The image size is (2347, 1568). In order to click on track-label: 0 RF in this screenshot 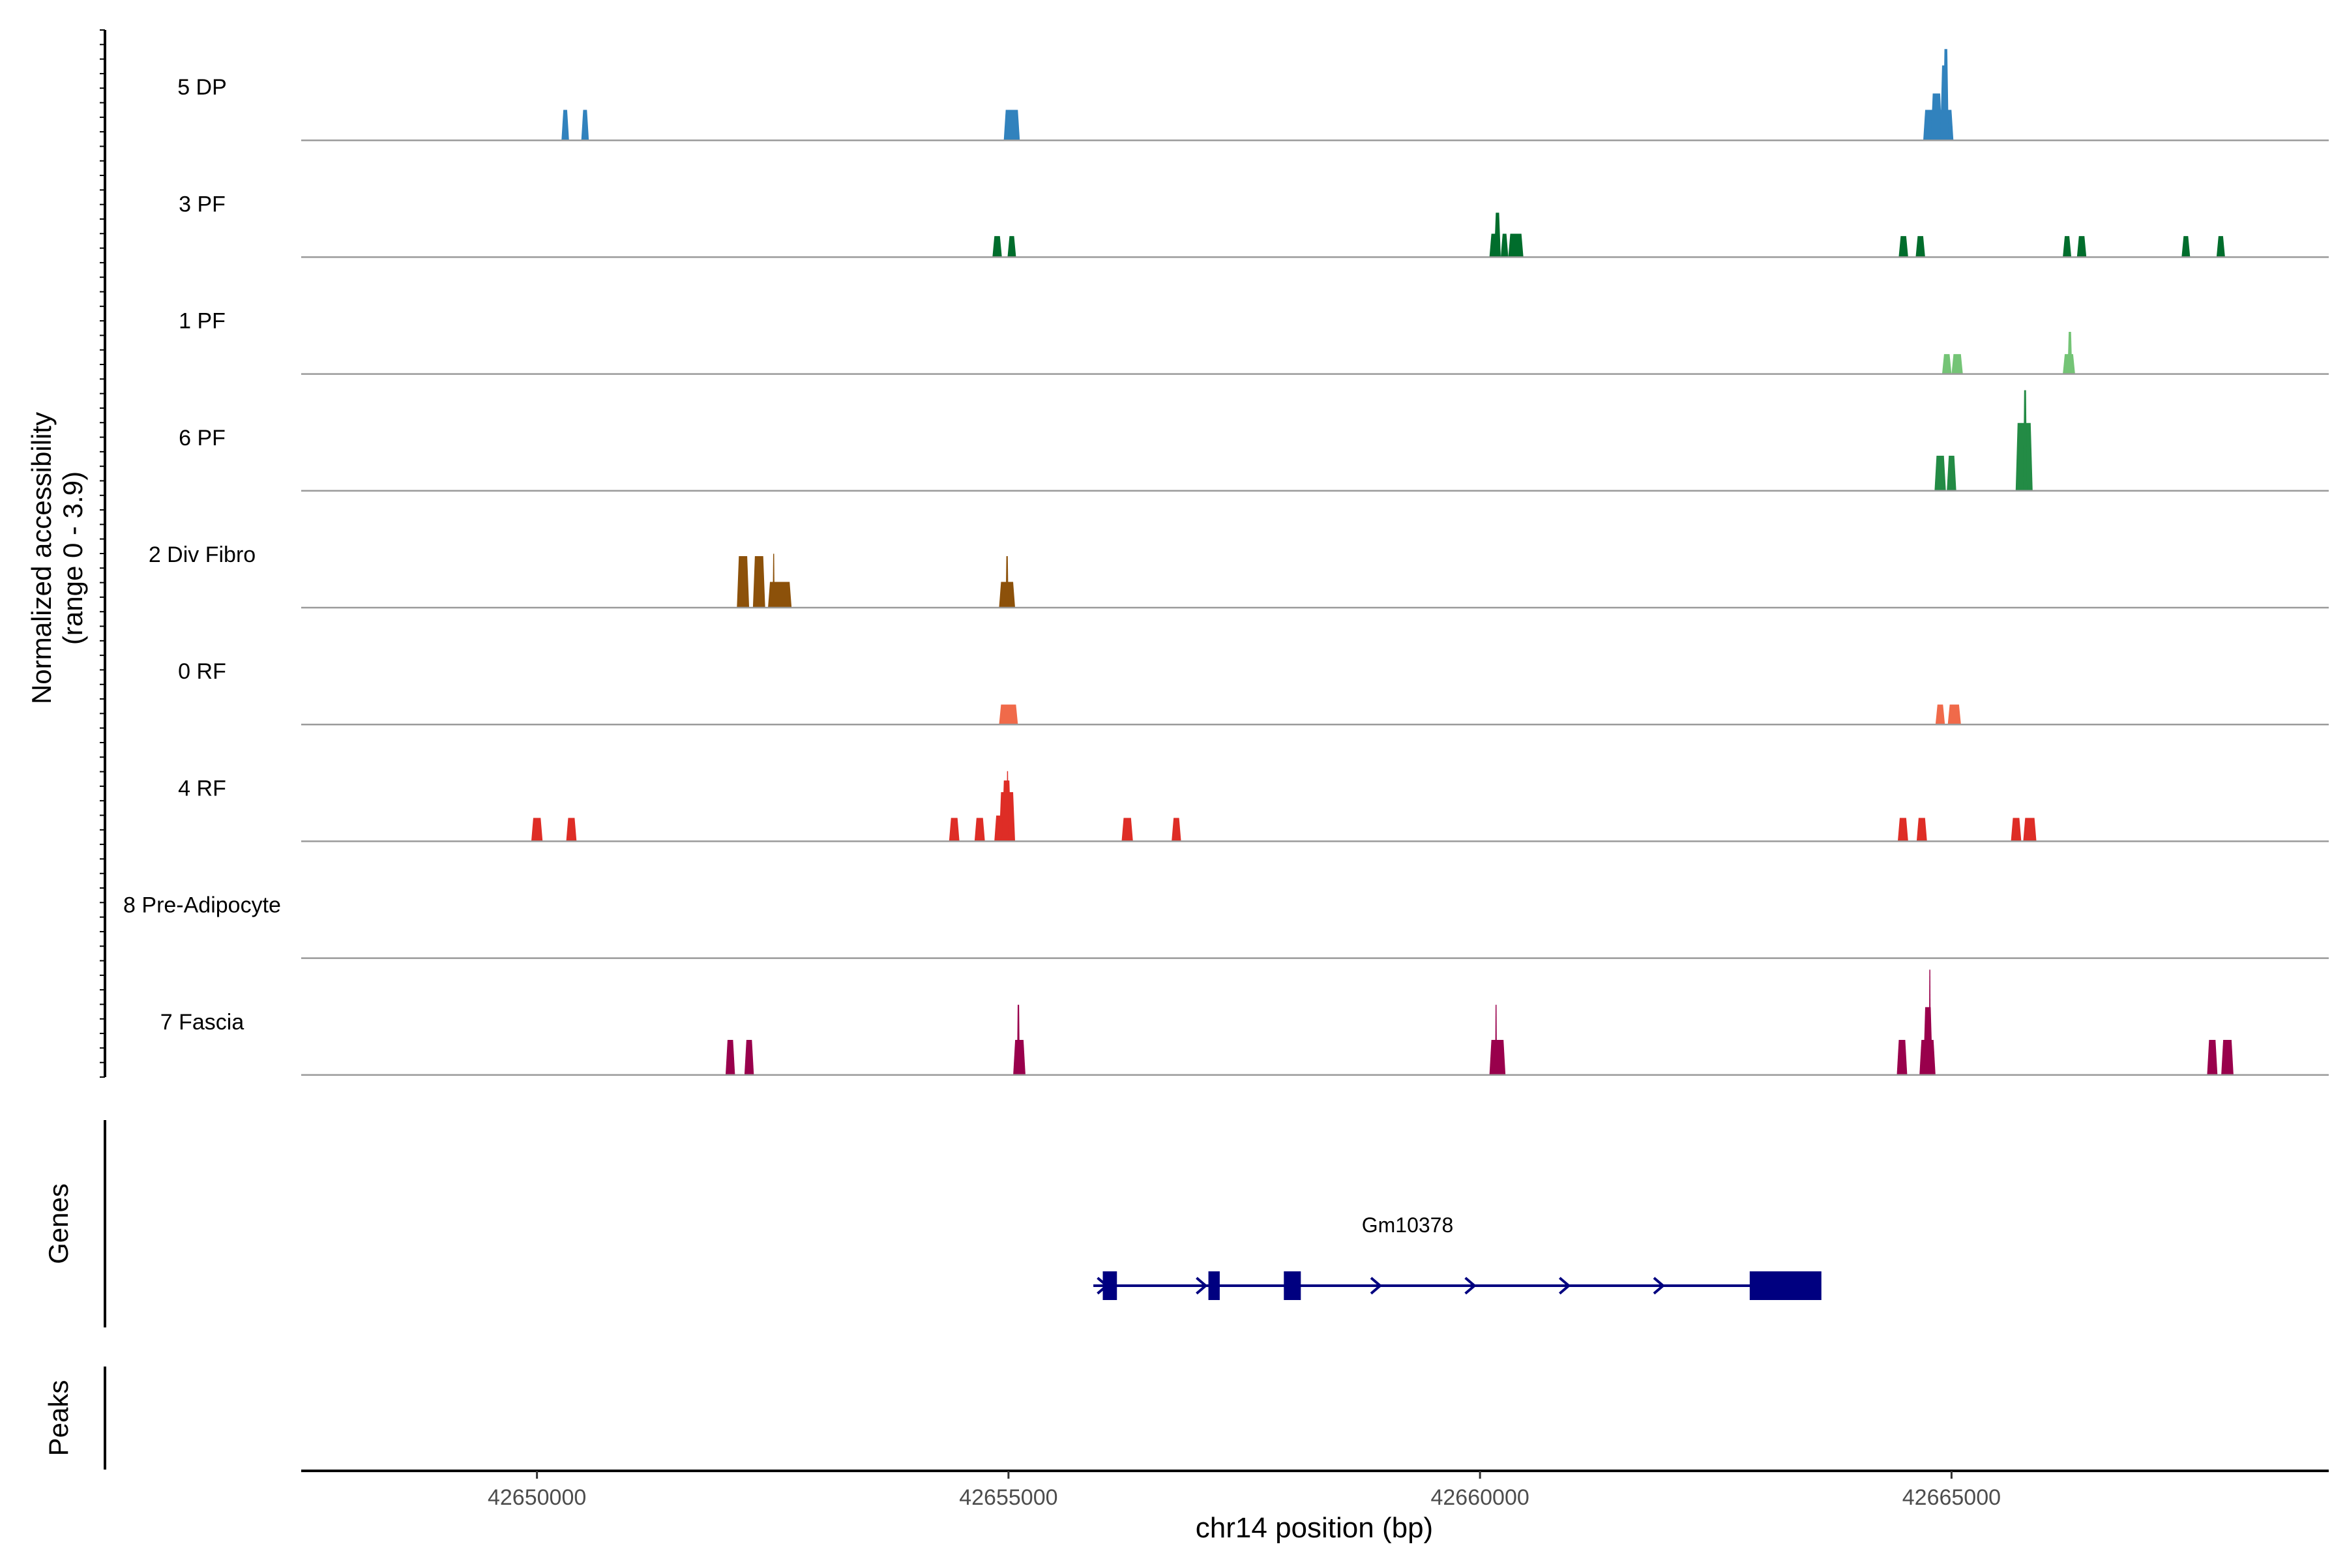, I will do `click(202, 672)`.